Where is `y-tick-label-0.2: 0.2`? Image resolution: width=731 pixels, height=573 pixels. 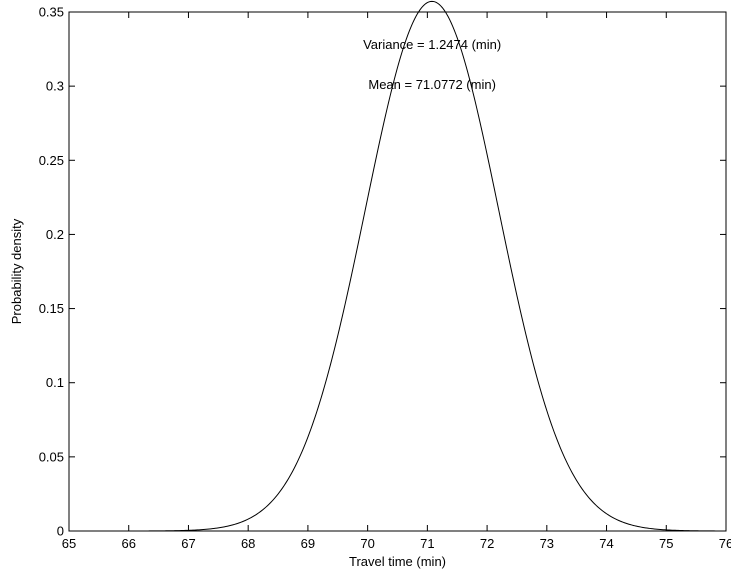 y-tick-label-0.2: 0.2 is located at coordinates (55, 234).